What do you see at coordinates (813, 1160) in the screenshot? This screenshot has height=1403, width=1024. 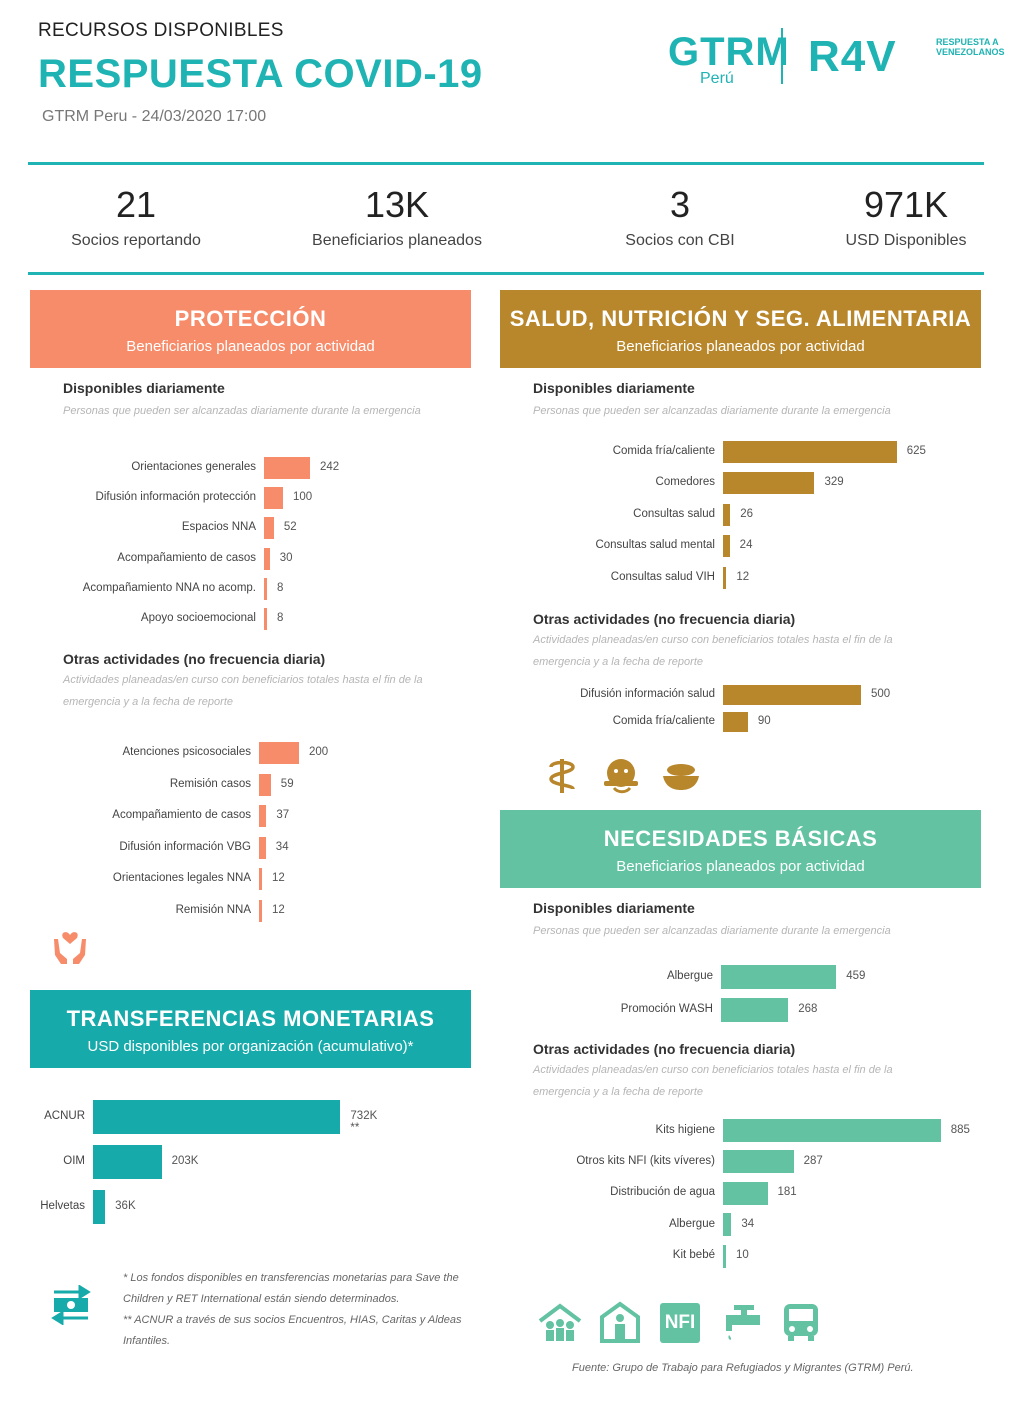 I see `value-label: 287` at bounding box center [813, 1160].